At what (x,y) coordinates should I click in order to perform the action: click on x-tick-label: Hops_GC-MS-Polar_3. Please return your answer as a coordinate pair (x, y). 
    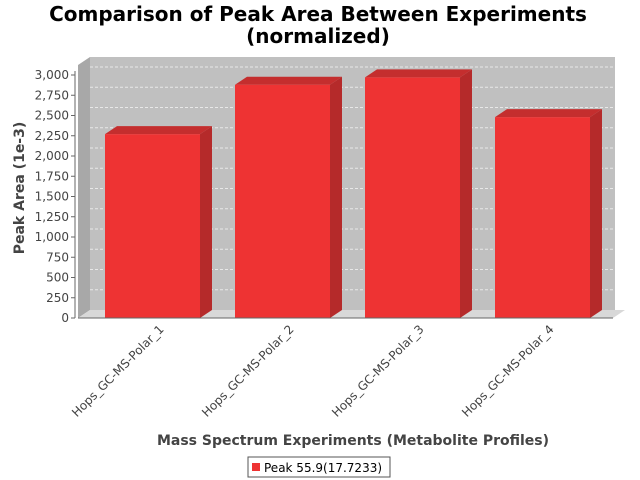
    Looking at the image, I should click on (378, 371).